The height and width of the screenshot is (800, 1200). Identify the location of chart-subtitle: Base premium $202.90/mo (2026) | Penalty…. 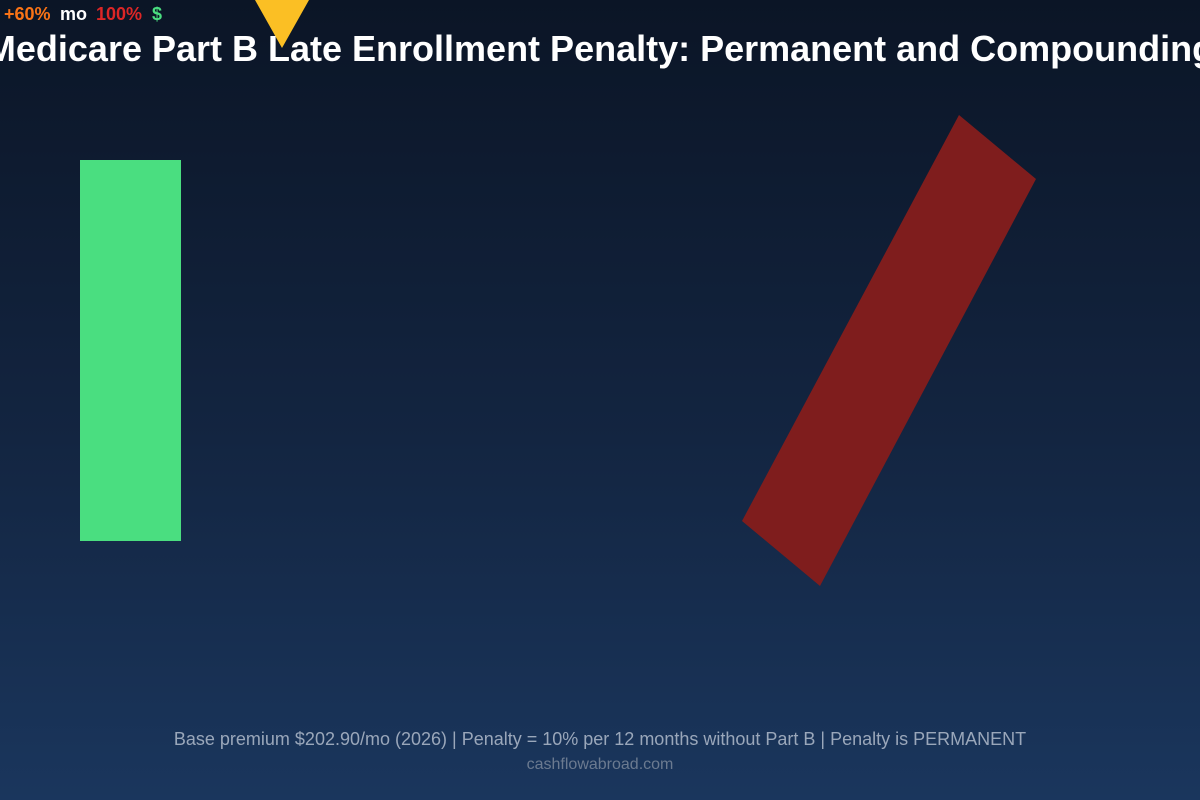
(600, 739).